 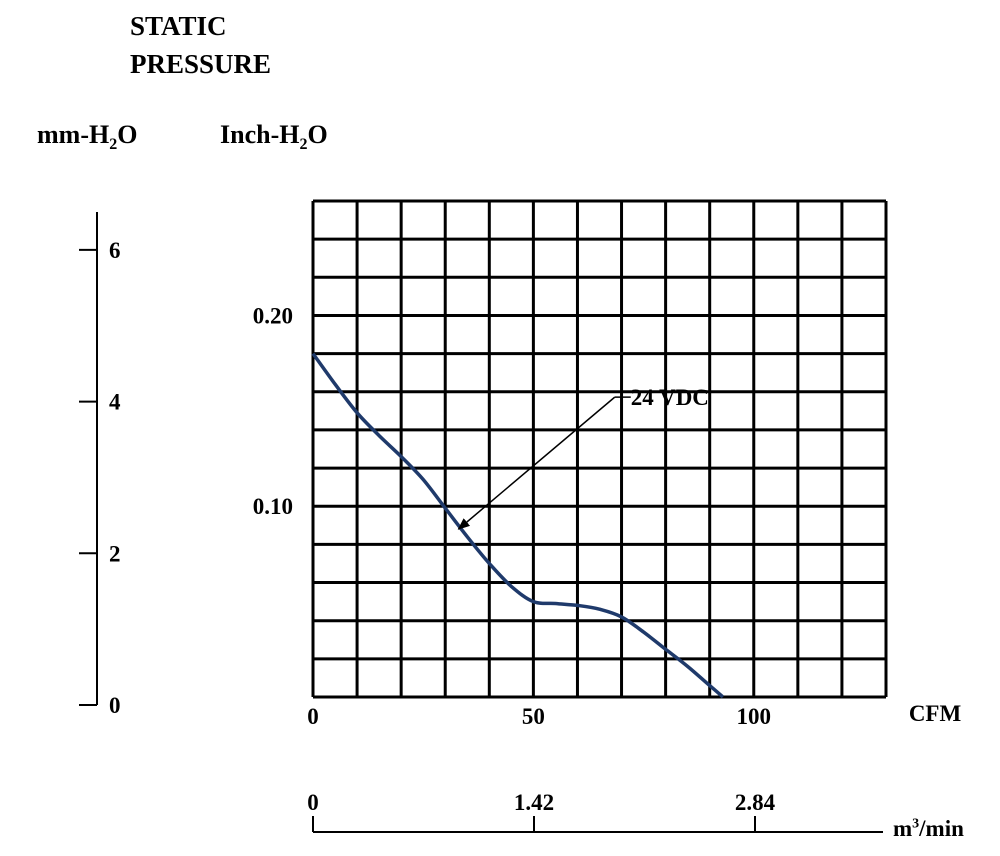 What do you see at coordinates (935, 713) in the screenshot?
I see `x-axis-label: CFM` at bounding box center [935, 713].